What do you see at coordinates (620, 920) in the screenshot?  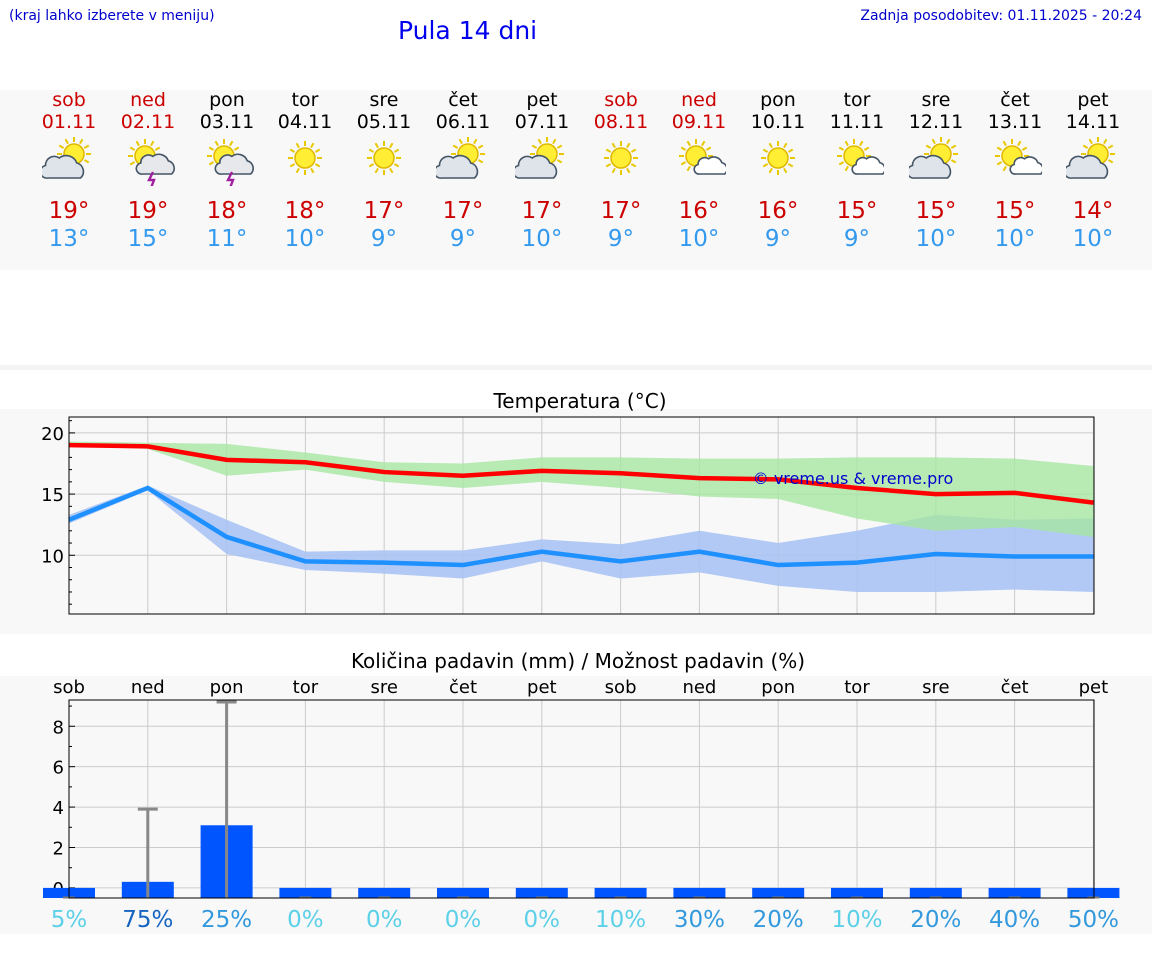 I see `rain-chance-label: 10%` at bounding box center [620, 920].